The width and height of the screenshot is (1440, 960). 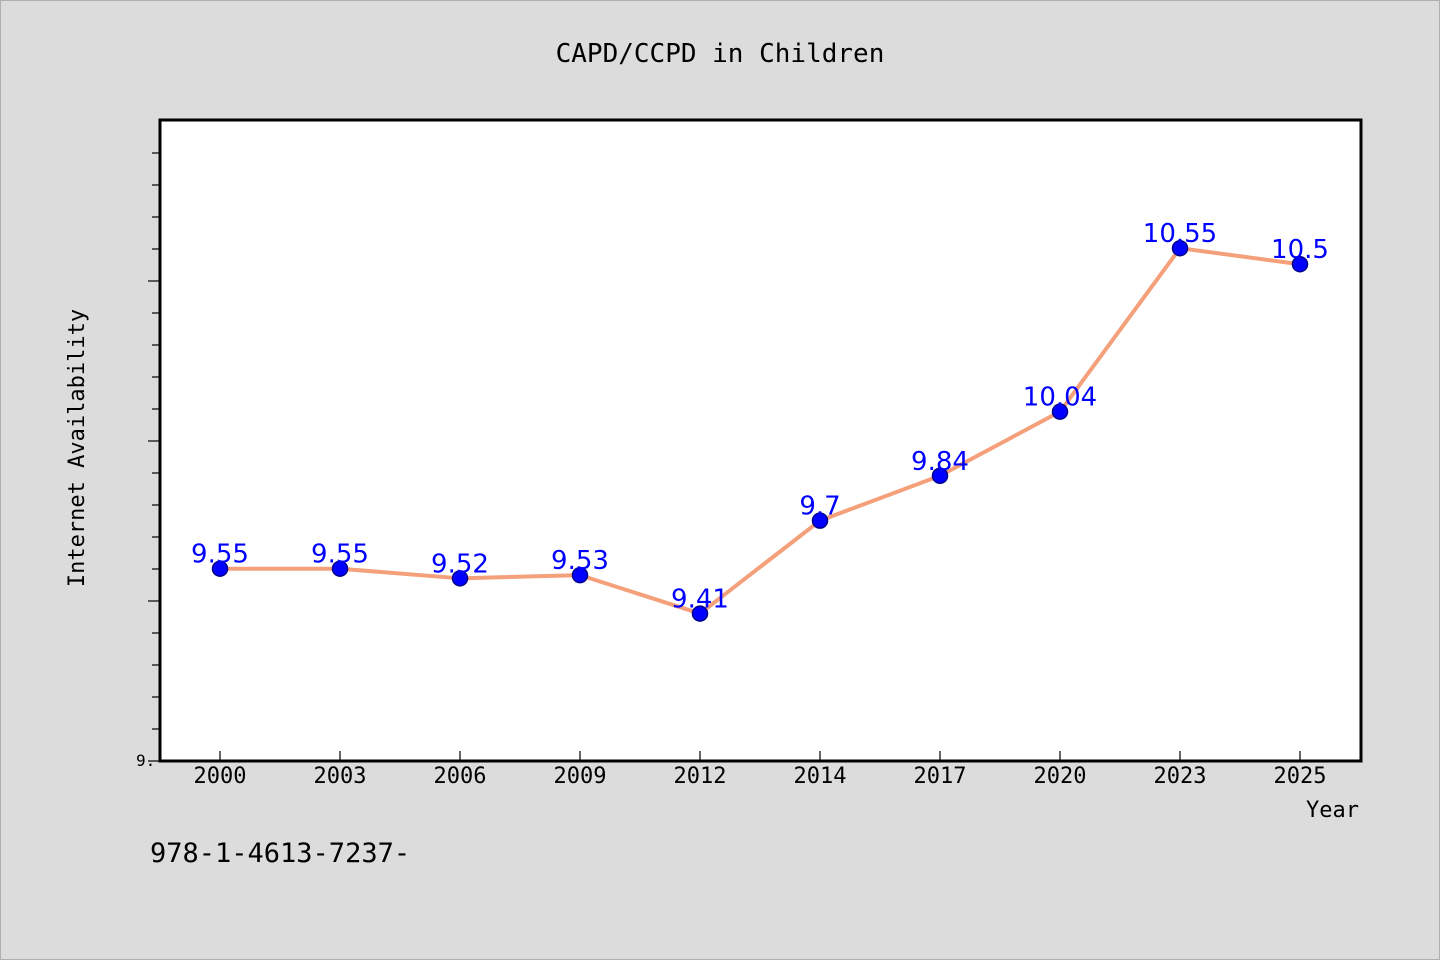 What do you see at coordinates (1300, 250) in the screenshot?
I see `data-label: 10.5` at bounding box center [1300, 250].